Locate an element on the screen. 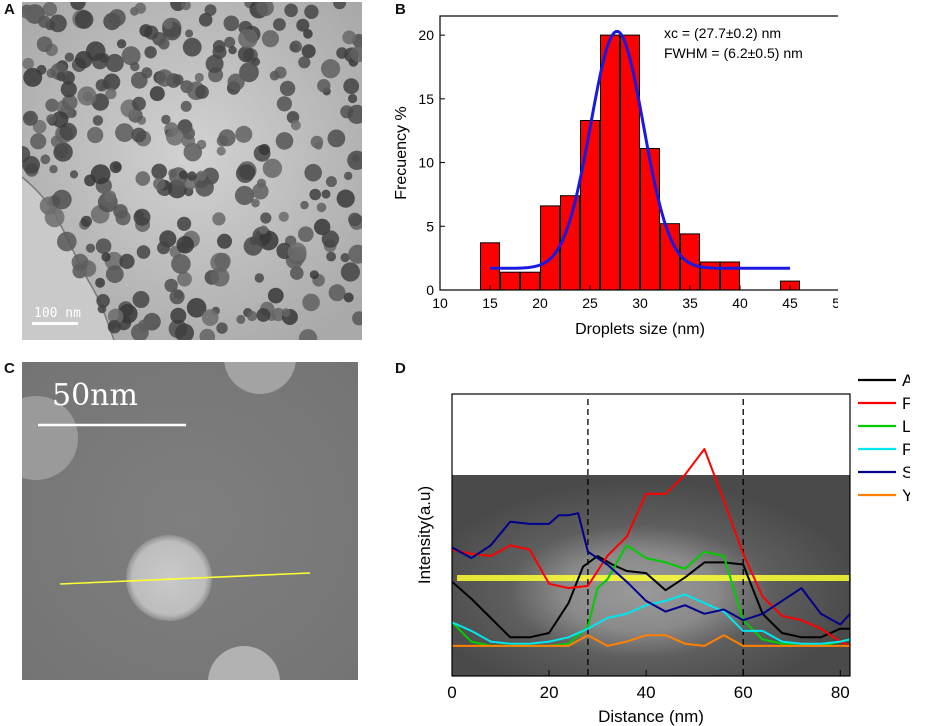 This screenshot has height=726, width=930. fit-annotation-fwhm: FWHM = (6.2±0.5) nm is located at coordinates (733, 53).